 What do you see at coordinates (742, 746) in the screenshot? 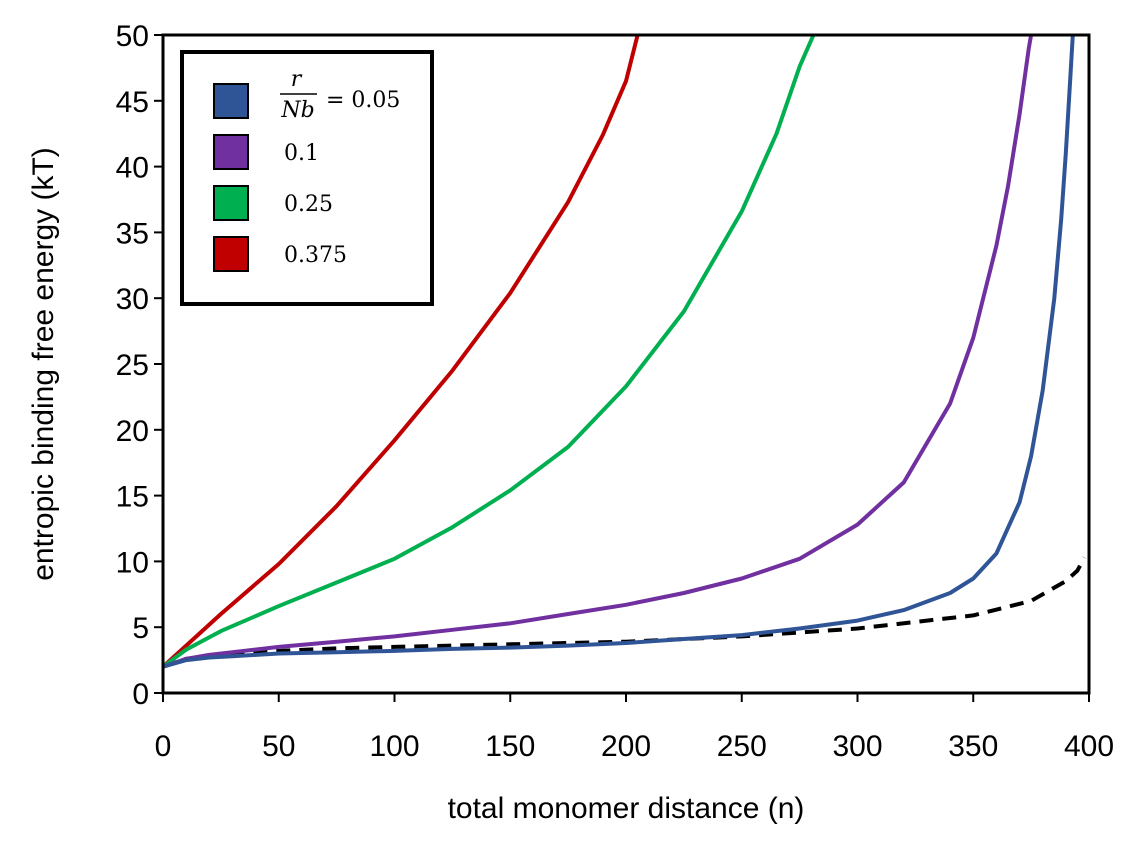
I see `x-tick-label-250: 250` at bounding box center [742, 746].